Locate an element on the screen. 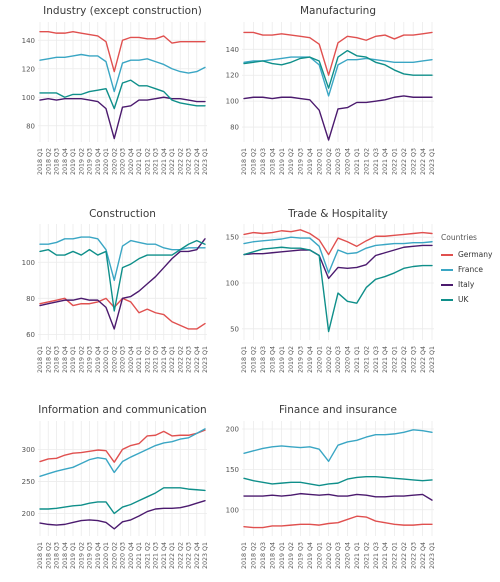  x-tick-label: 2021 Q4 is located at coordinates (385, 161).